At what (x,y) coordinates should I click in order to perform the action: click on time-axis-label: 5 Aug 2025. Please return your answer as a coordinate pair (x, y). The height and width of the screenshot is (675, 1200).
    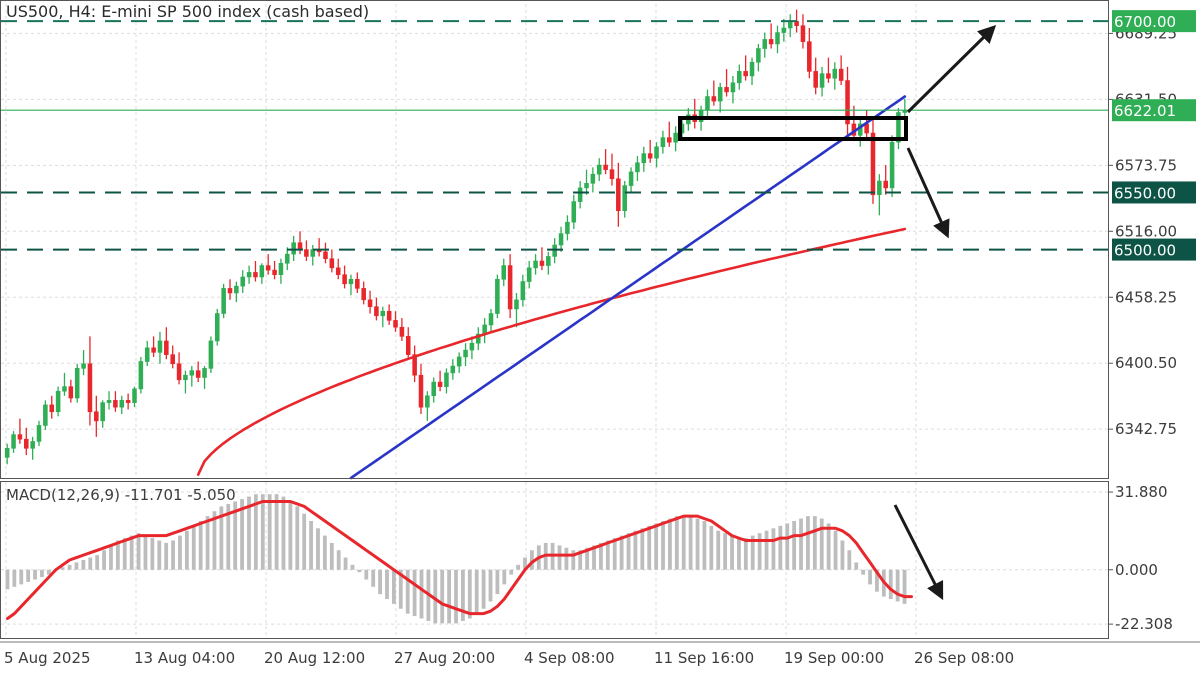
    Looking at the image, I should click on (47, 658).